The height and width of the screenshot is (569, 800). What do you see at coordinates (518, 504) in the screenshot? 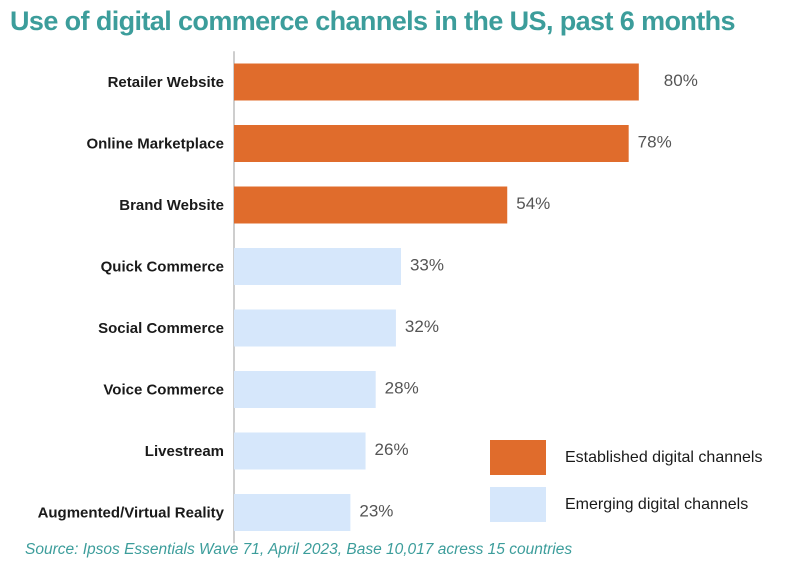
I see `legend-swatch-emerging` at bounding box center [518, 504].